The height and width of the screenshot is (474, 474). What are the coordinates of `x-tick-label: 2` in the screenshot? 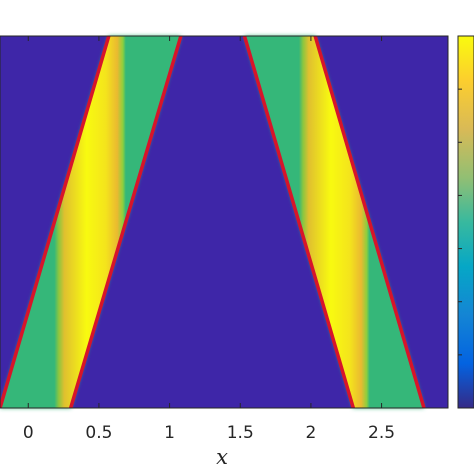 It's located at (311, 433).